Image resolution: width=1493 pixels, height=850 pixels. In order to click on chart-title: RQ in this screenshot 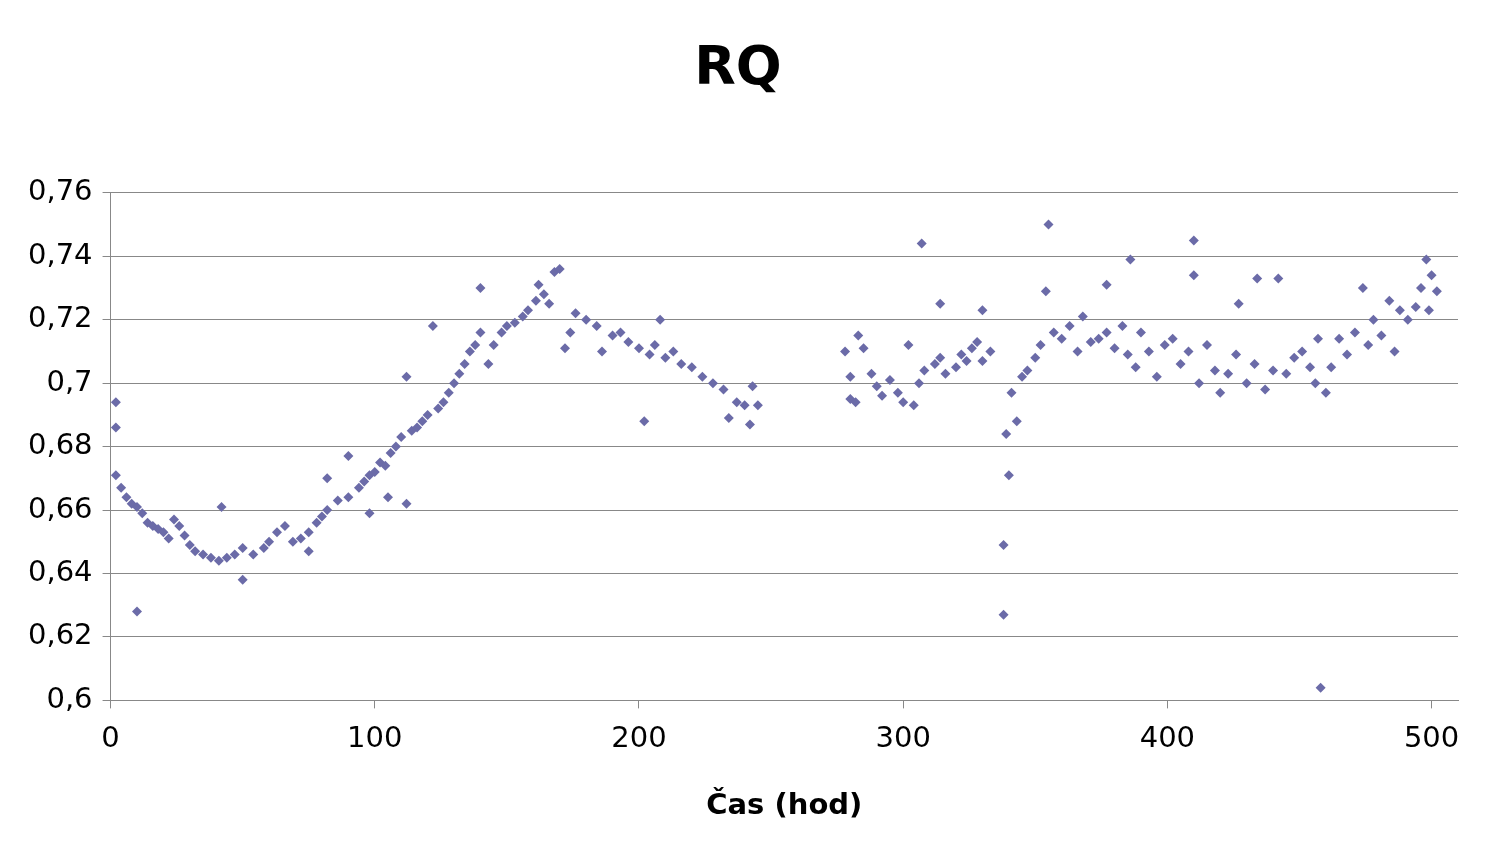, I will do `click(738, 66)`.